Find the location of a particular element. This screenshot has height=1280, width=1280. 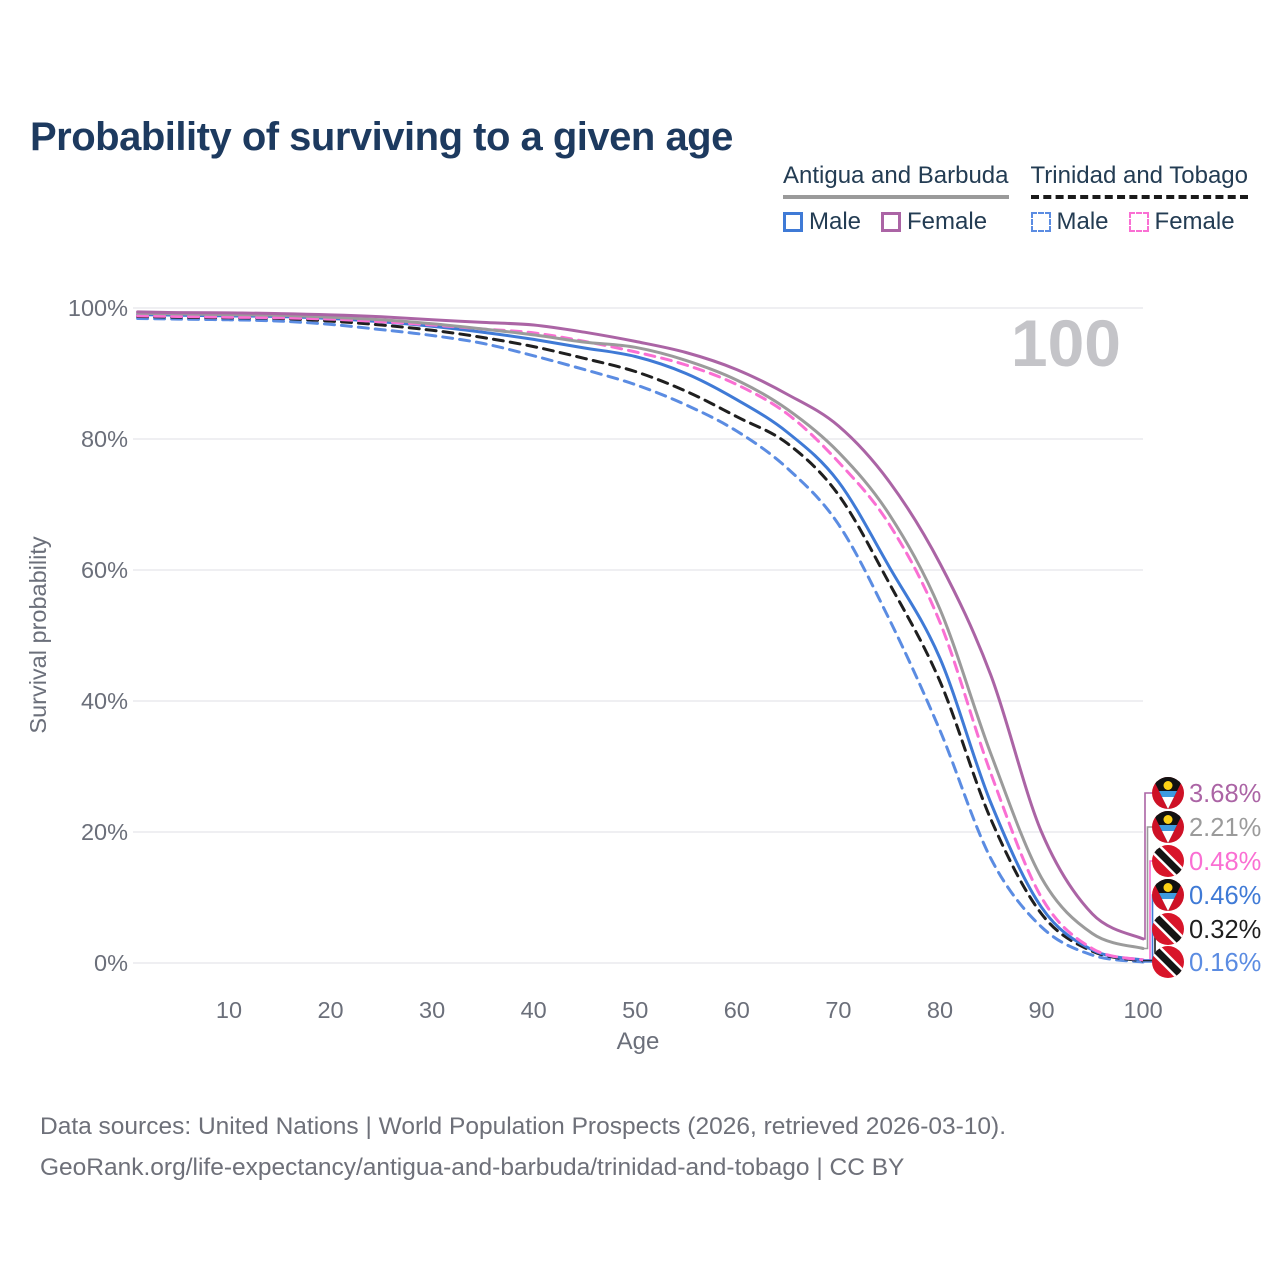

legend-item-antigua-male: Male is located at coordinates (822, 222).